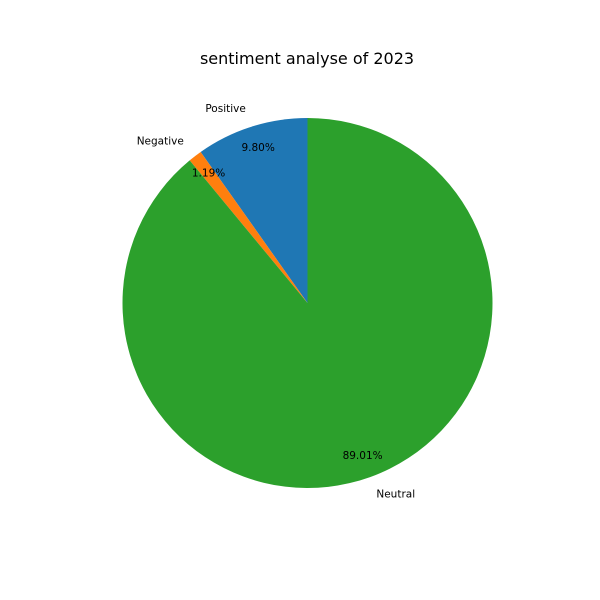  What do you see at coordinates (307, 58) in the screenshot?
I see `chart-title: sentiment analyse of 2023` at bounding box center [307, 58].